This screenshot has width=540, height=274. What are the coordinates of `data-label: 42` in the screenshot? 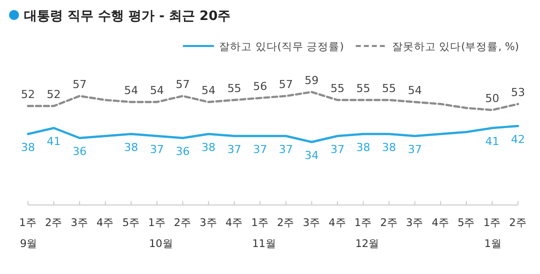 It's located at (518, 139).